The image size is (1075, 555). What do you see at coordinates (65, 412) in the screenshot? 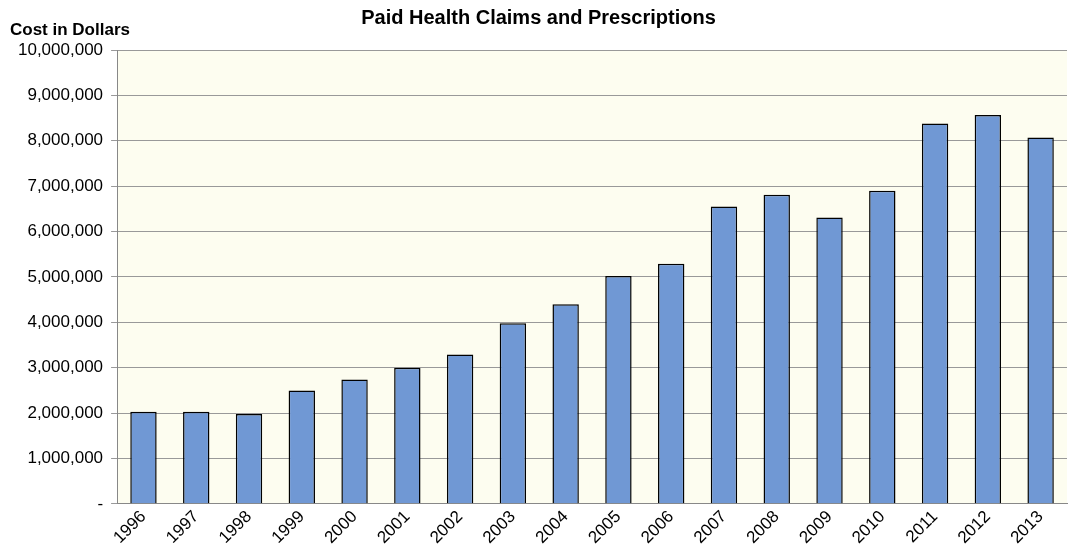
I see `y-tick-label: 2,000,000` at bounding box center [65, 412].